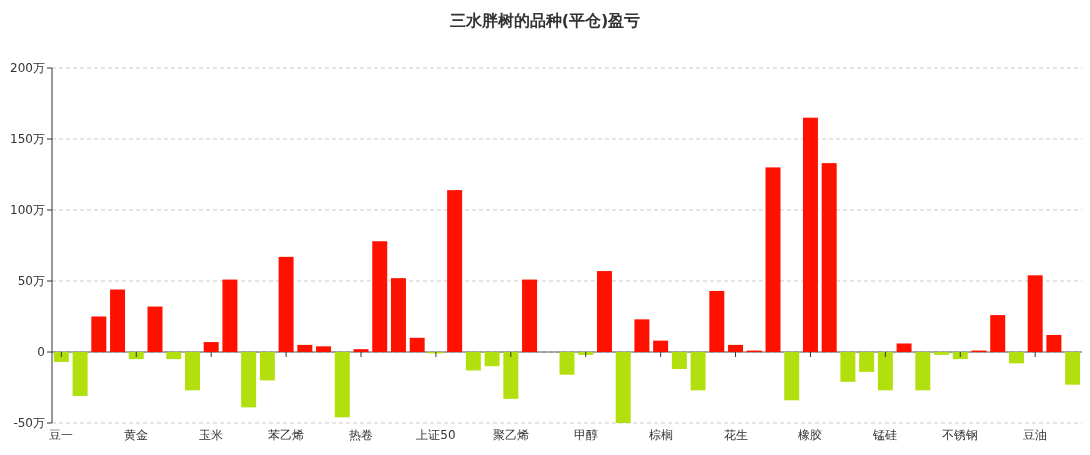 The width and height of the screenshot is (1090, 455). I want to click on x-tick-label: 不锈钢, so click(960, 435).